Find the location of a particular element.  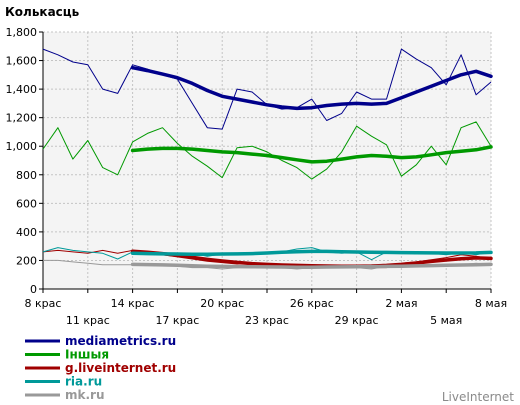

x-tick-label: 17 крас is located at coordinates (177, 320).